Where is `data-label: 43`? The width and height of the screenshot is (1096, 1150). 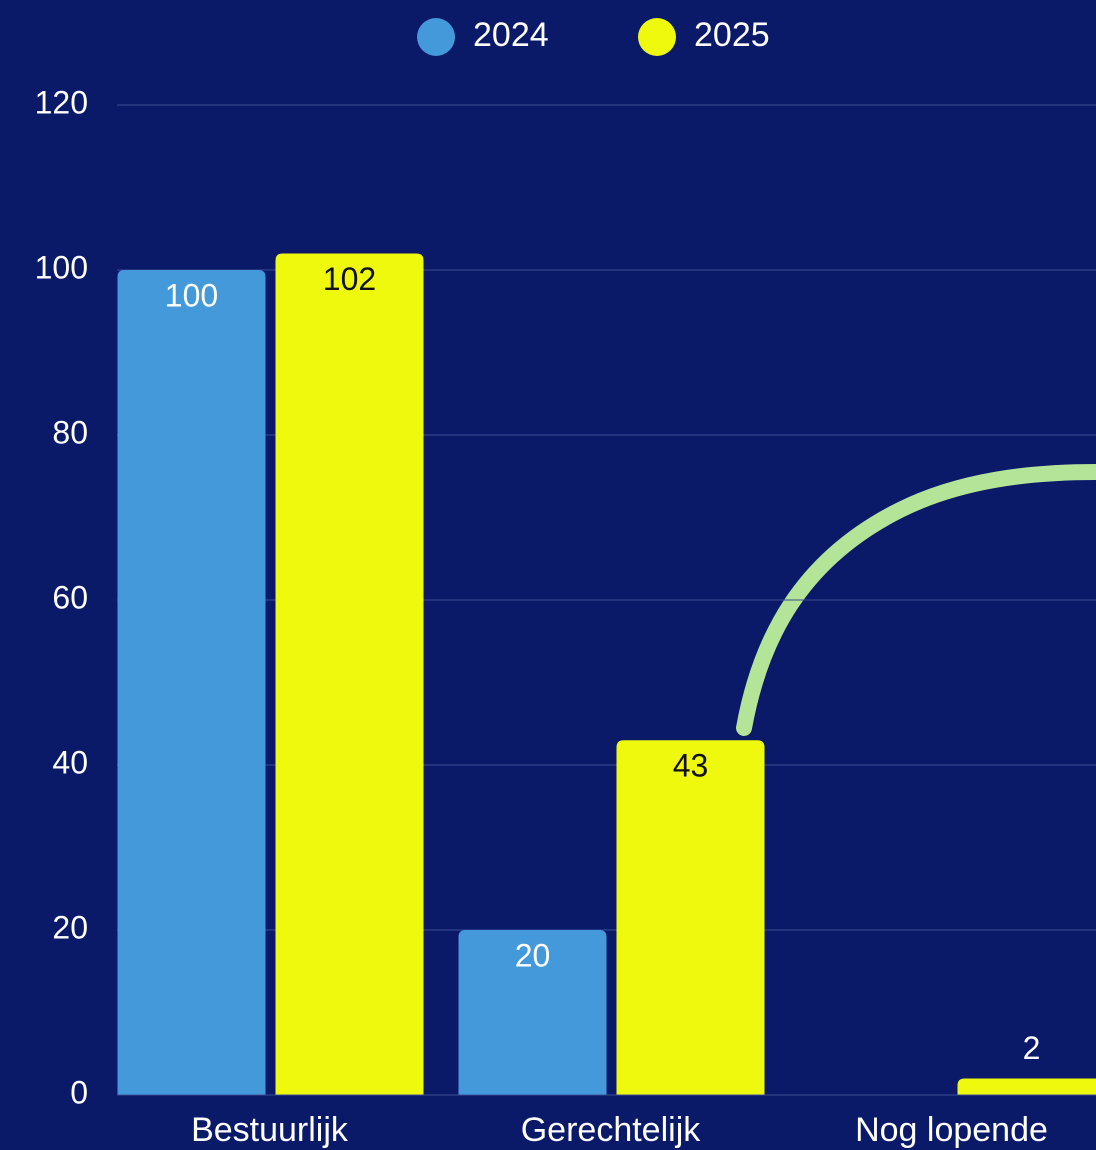
data-label: 43 is located at coordinates (691, 766).